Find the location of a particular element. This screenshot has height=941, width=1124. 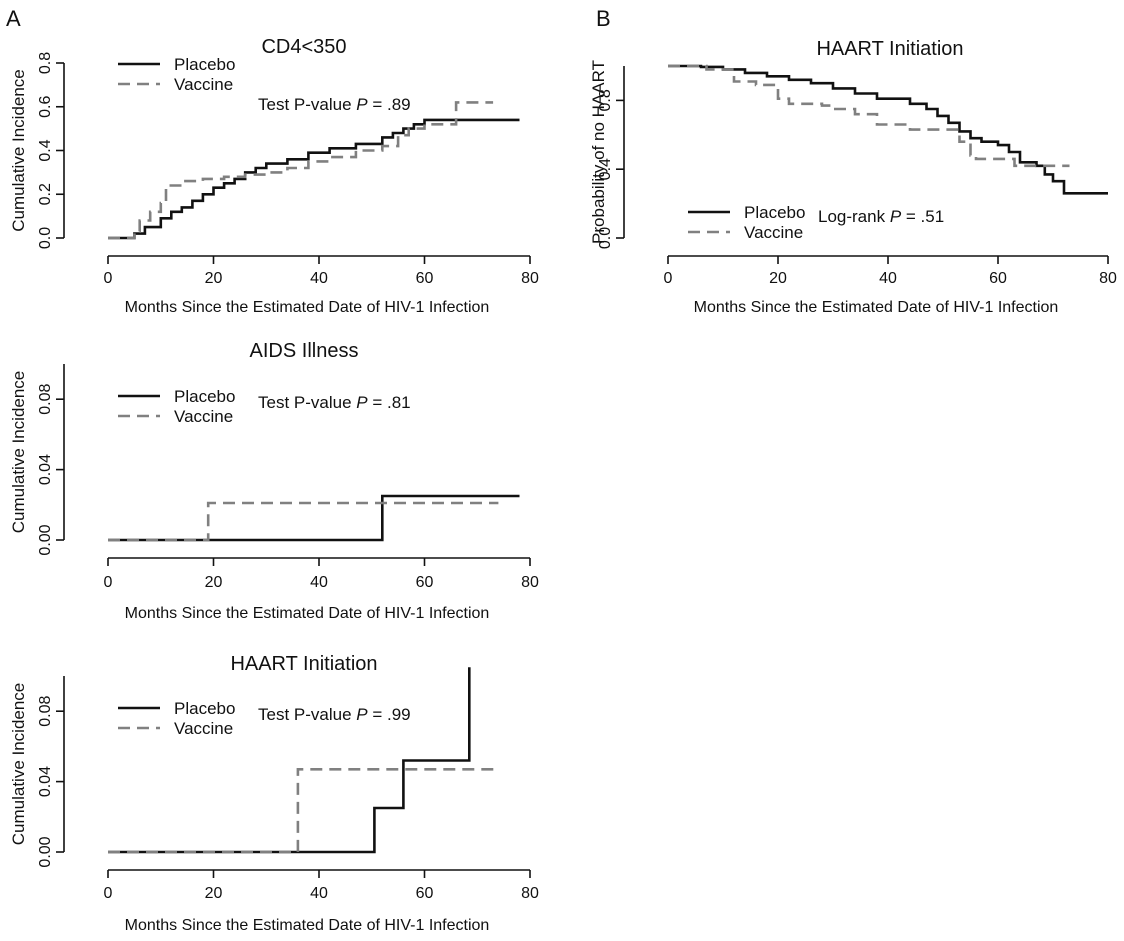

p-value-prefix: Log-rank is located at coordinates (854, 216).